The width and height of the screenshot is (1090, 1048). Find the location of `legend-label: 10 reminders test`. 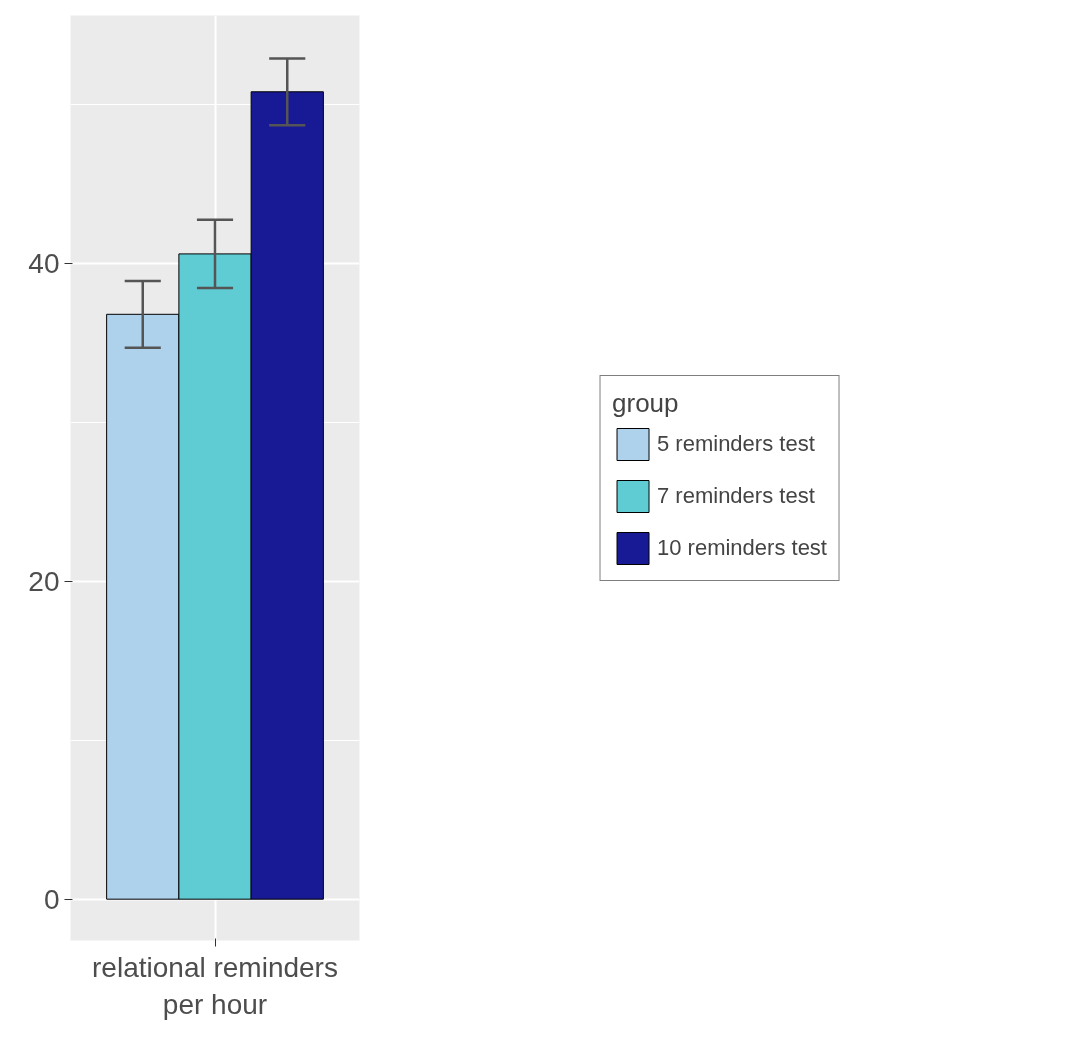

legend-label: 10 reminders test is located at coordinates (742, 547).